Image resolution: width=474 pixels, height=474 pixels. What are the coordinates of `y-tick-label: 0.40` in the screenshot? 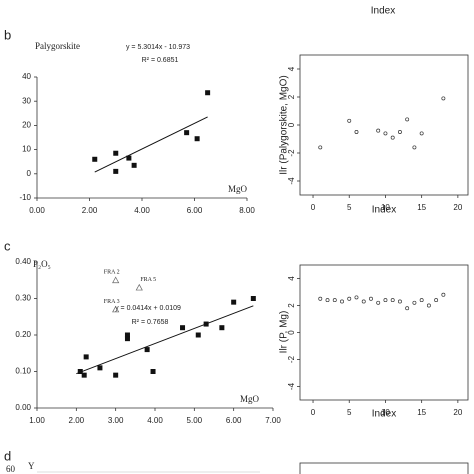 It's located at (23, 261).